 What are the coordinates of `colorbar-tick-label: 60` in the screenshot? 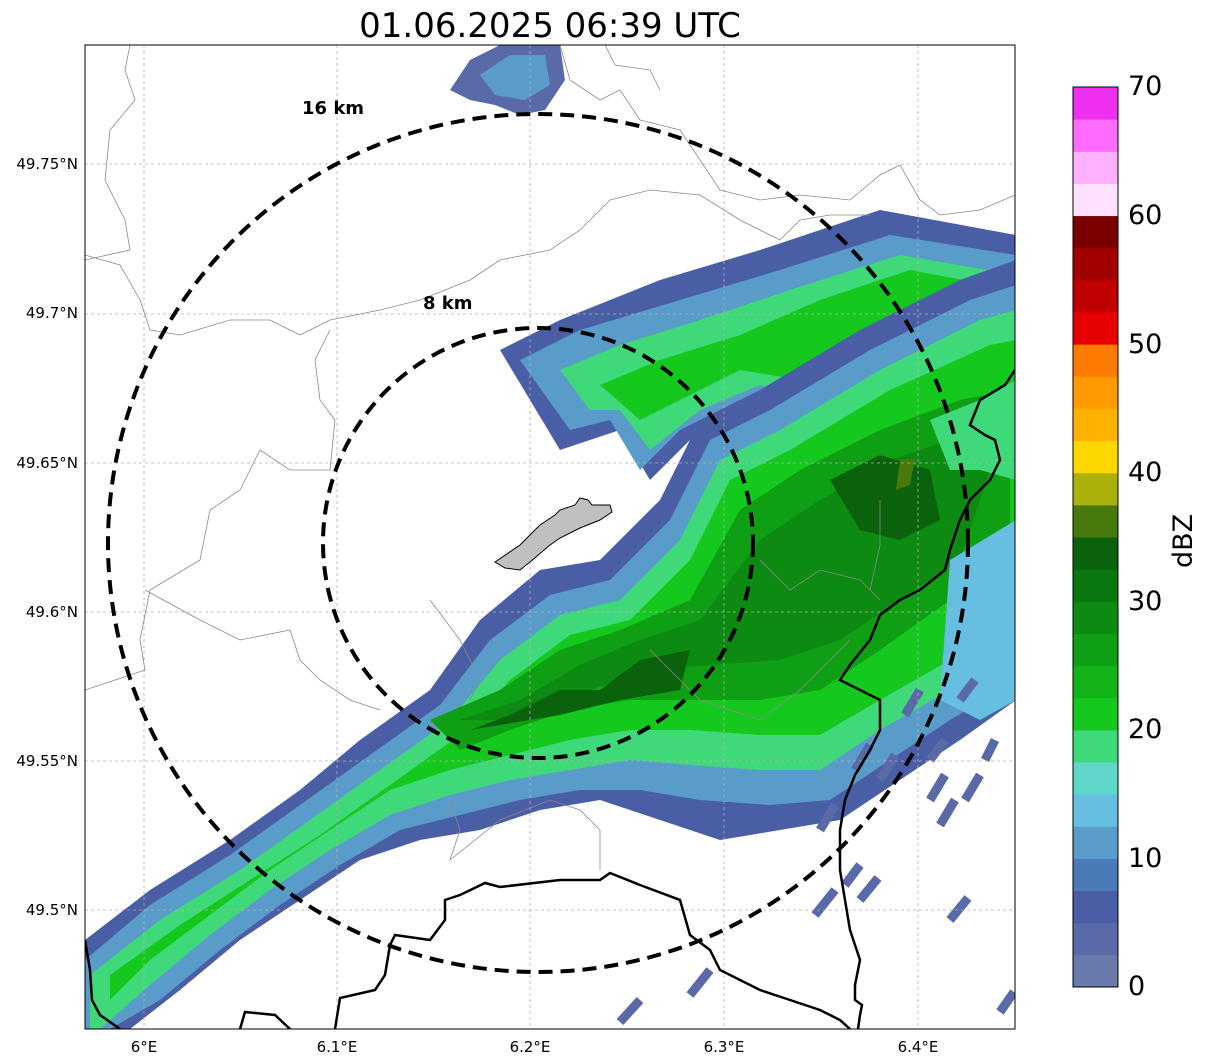 It's located at (1145, 215).